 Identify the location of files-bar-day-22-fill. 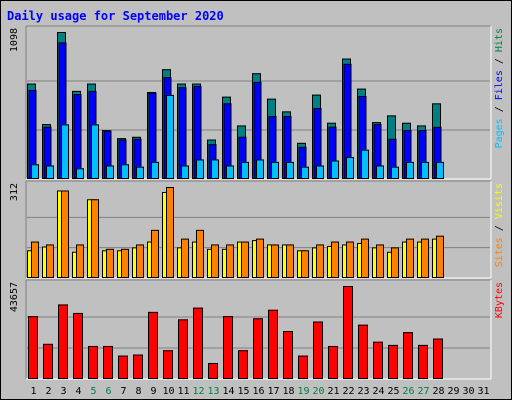
(347, 121).